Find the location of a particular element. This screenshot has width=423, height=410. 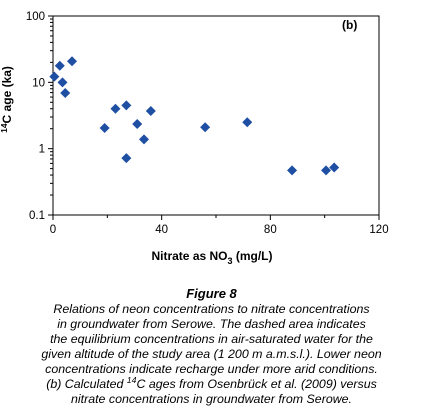

x-axis-title-main: Nitrate as NO is located at coordinates (189, 256).